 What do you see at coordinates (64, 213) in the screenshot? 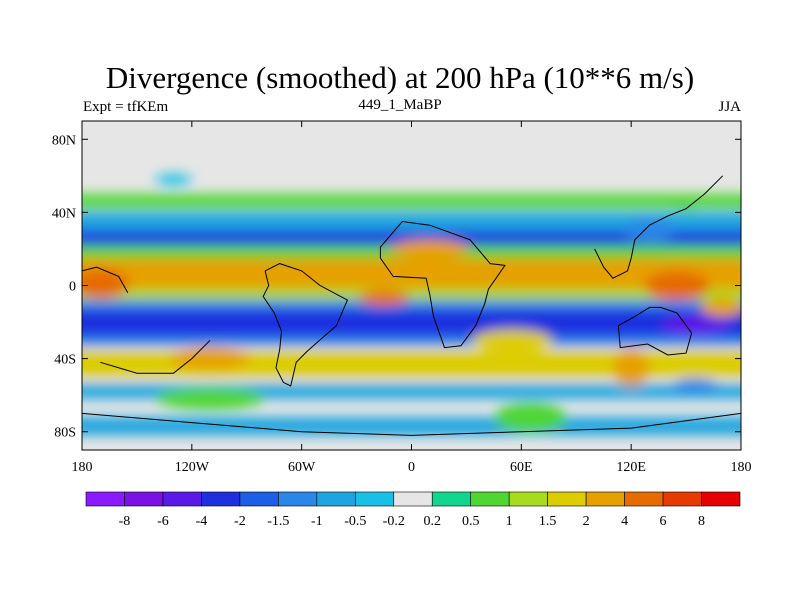
I see `y-tick-label-1: 40N` at bounding box center [64, 213].